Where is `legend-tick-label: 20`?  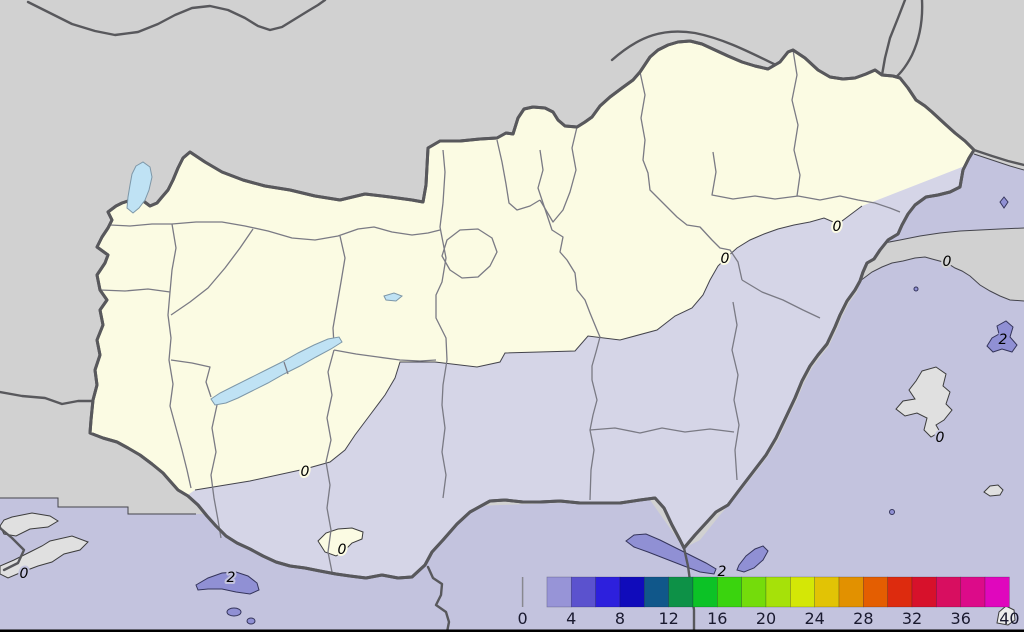
legend-tick-label: 20 is located at coordinates (766, 618).